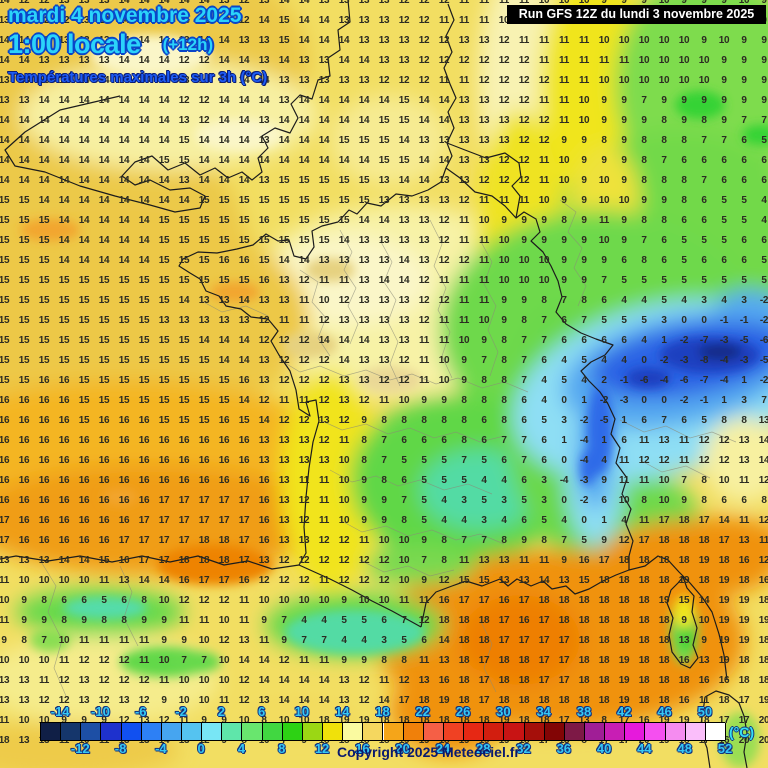 Image resolution: width=768 pixels, height=768 pixels. Describe the element at coordinates (763, 360) in the screenshot. I see `grid-temp-value: -5` at that location.